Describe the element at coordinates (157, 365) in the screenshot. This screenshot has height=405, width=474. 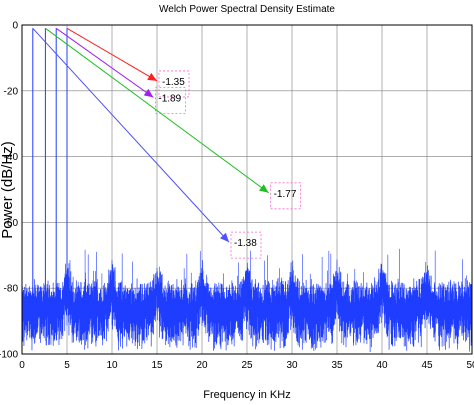
I see `x-tick-label: 15` at that location.